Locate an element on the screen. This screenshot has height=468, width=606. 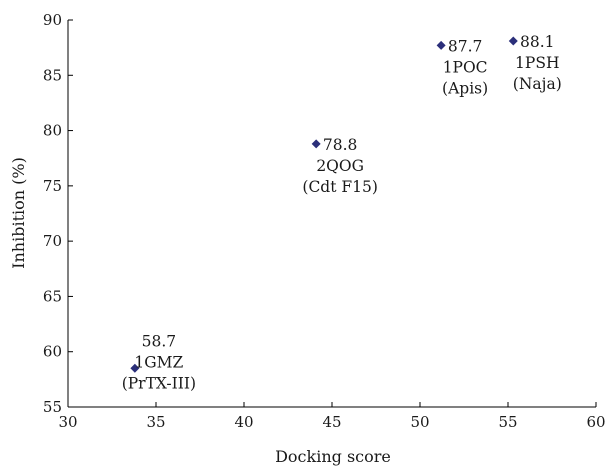
data-point-label-line: (Naja) is located at coordinates (537, 84).